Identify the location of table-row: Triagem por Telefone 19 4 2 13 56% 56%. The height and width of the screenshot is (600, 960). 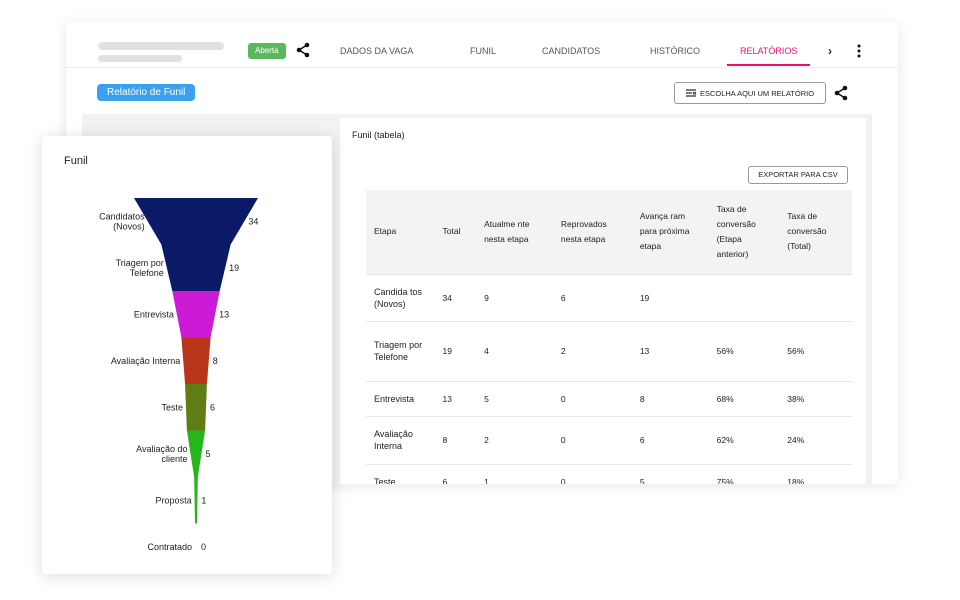
(609, 350).